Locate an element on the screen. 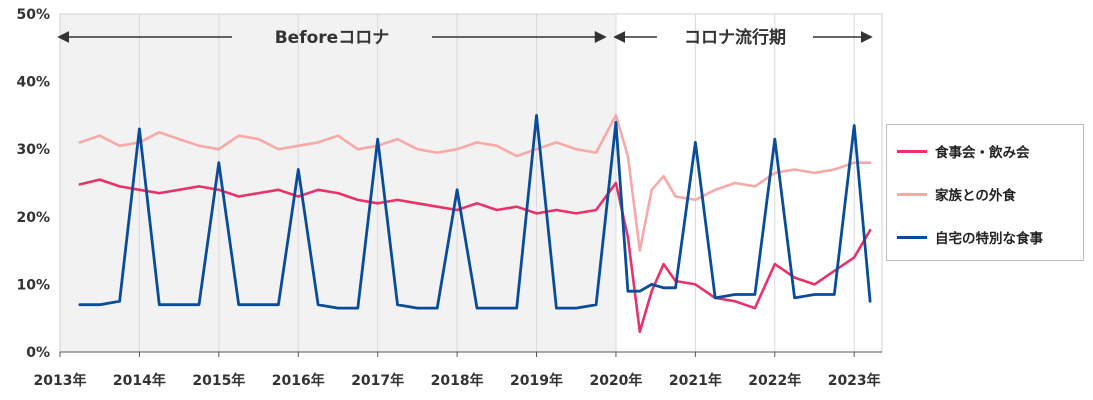  x-tick-label: 2021年 is located at coordinates (695, 380).